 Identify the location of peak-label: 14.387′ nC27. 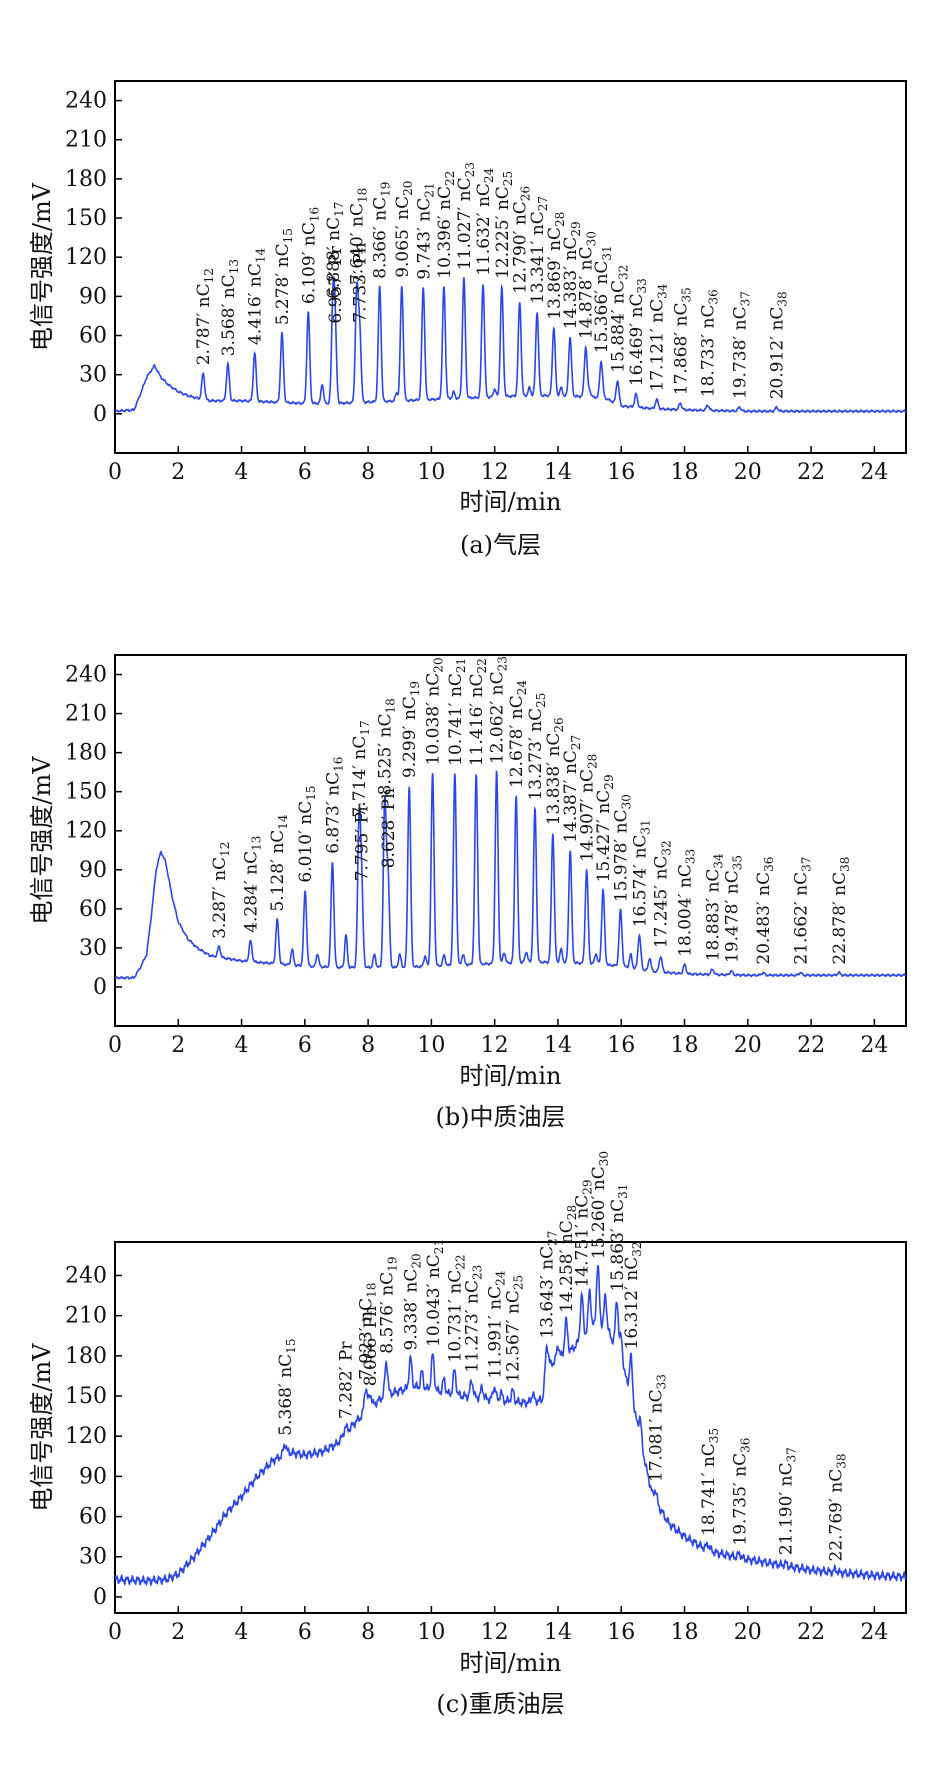
(572, 789).